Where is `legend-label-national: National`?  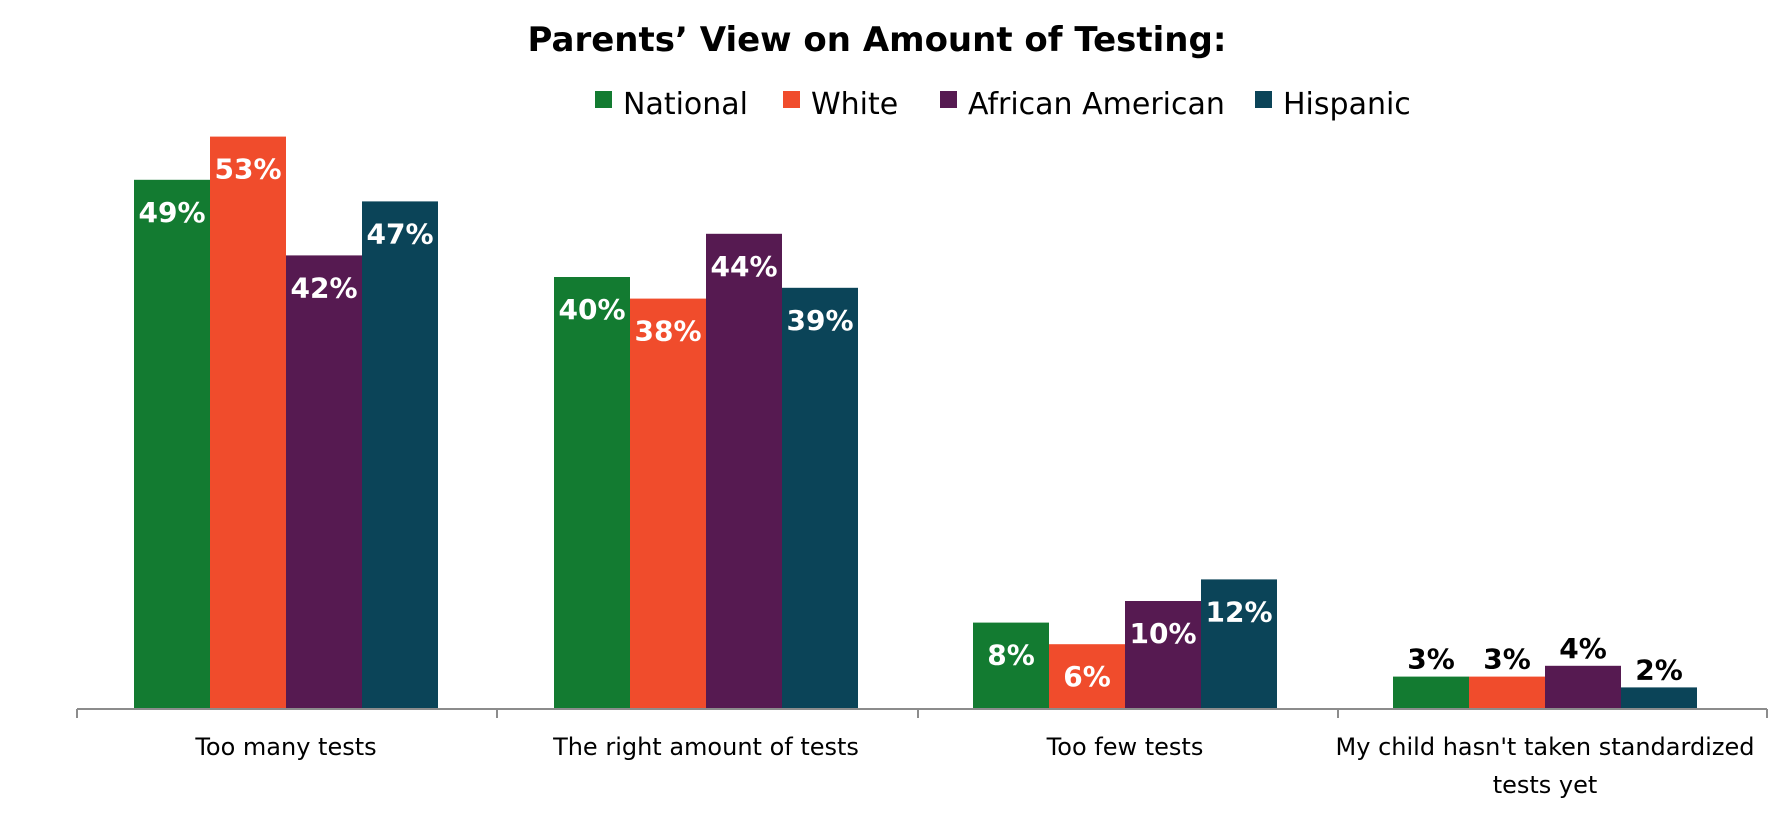 legend-label-national: National is located at coordinates (685, 104).